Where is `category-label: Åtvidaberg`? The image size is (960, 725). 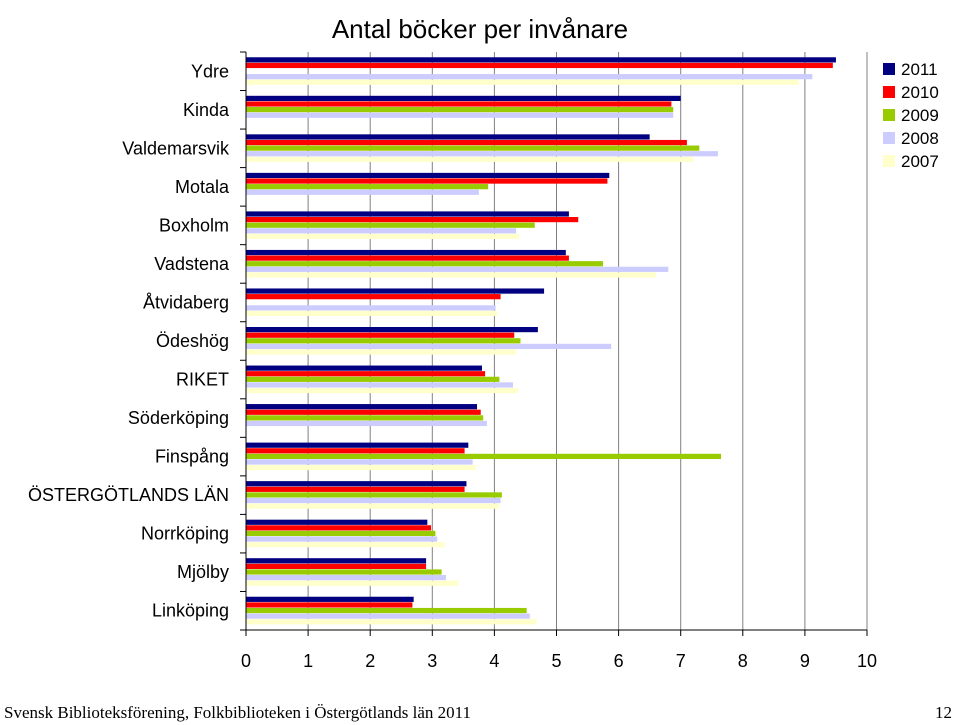 category-label: Åtvidaberg is located at coordinates (186, 302).